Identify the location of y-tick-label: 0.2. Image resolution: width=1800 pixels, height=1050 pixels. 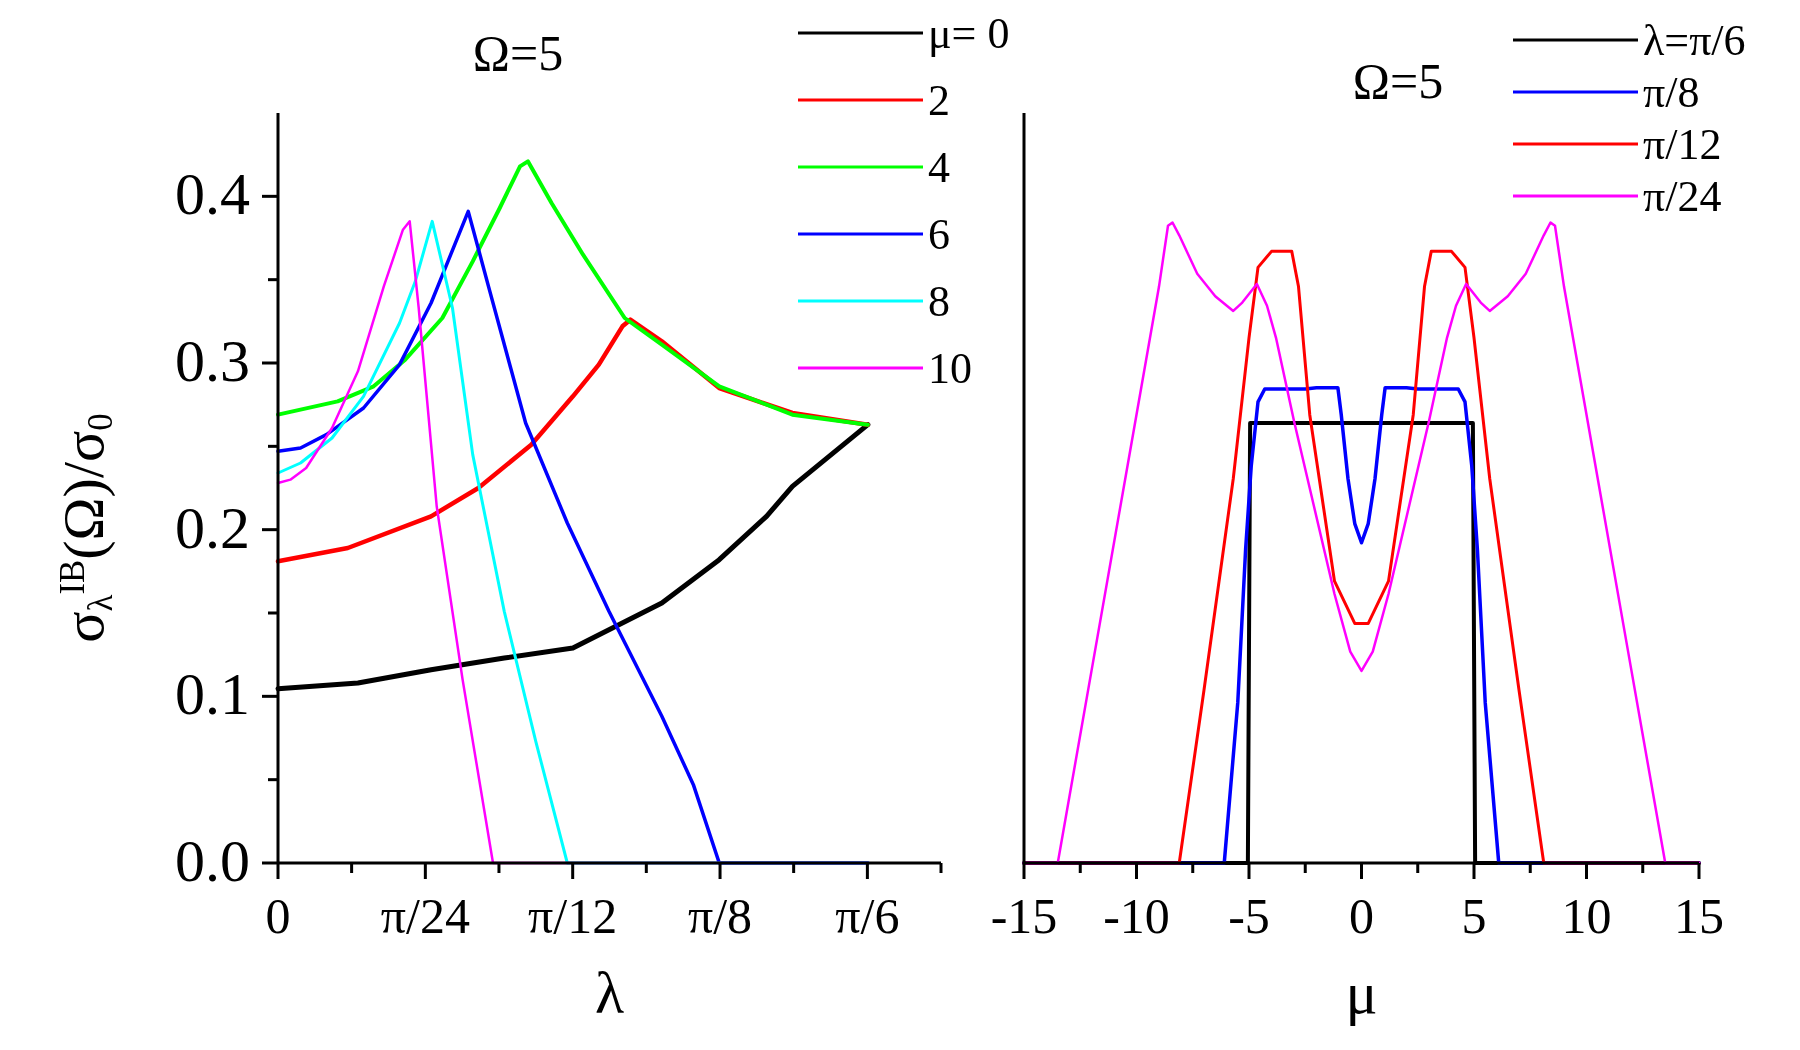
(212, 527).